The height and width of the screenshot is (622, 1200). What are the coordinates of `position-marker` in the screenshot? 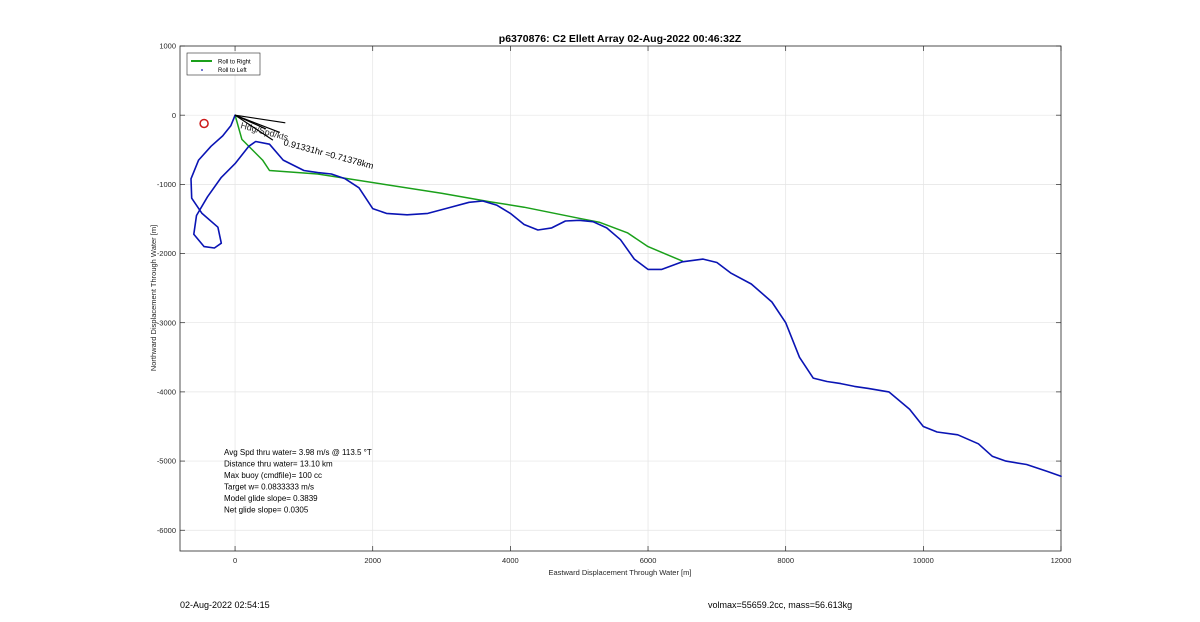 It's located at (204, 123).